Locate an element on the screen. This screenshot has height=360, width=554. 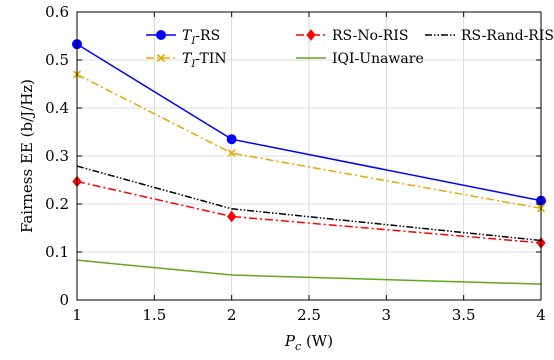
x-axis-label: Pc (W) is located at coordinates (308, 342).